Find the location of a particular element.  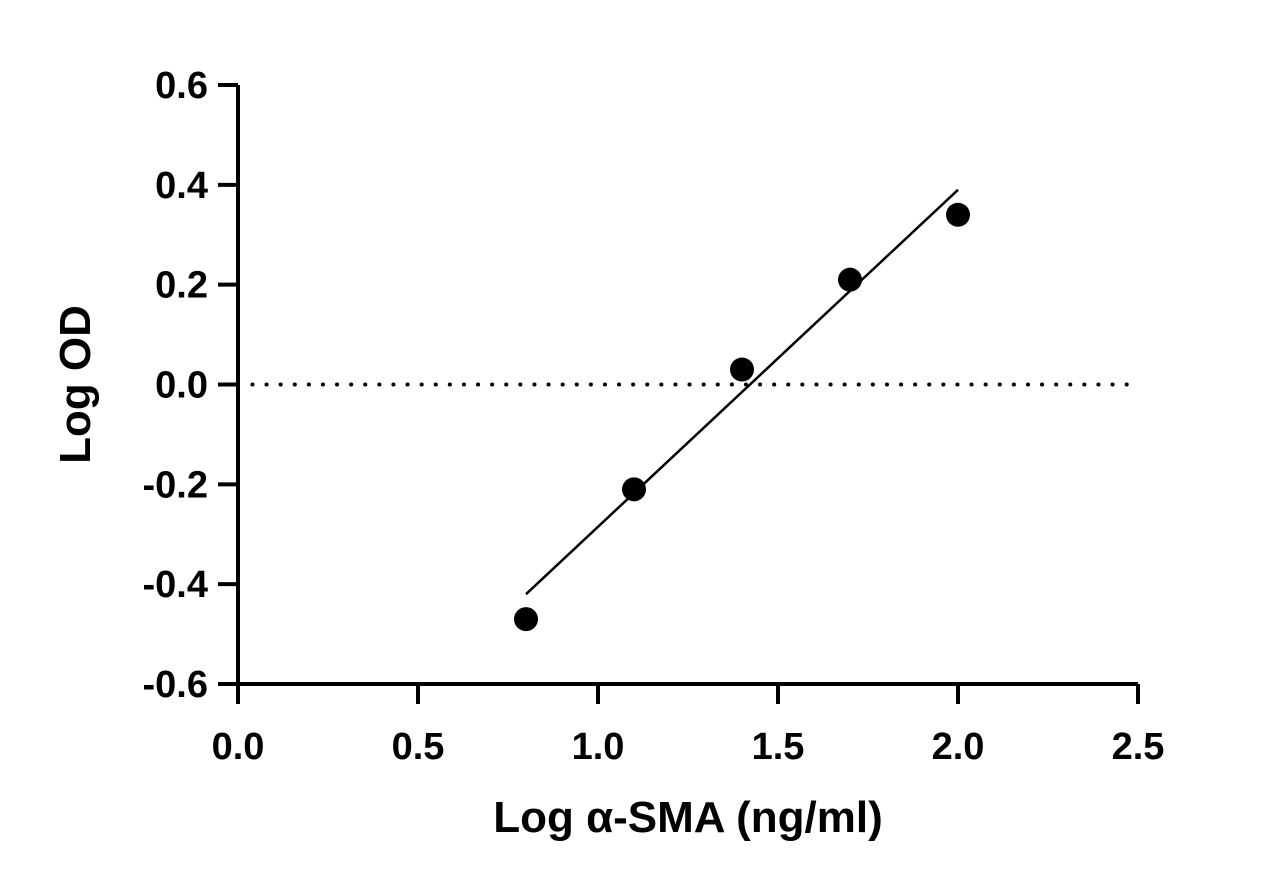

x-tick-label: 0.0 is located at coordinates (238, 747).